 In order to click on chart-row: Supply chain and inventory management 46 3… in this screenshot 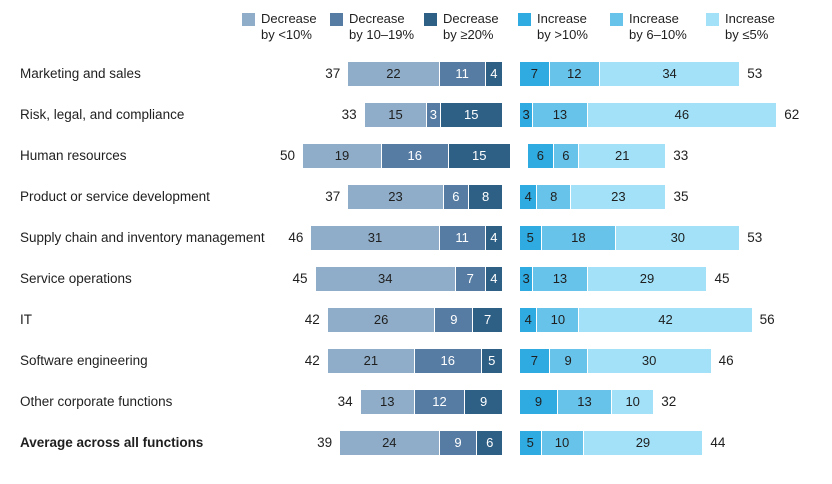, I will do `click(416, 237)`.